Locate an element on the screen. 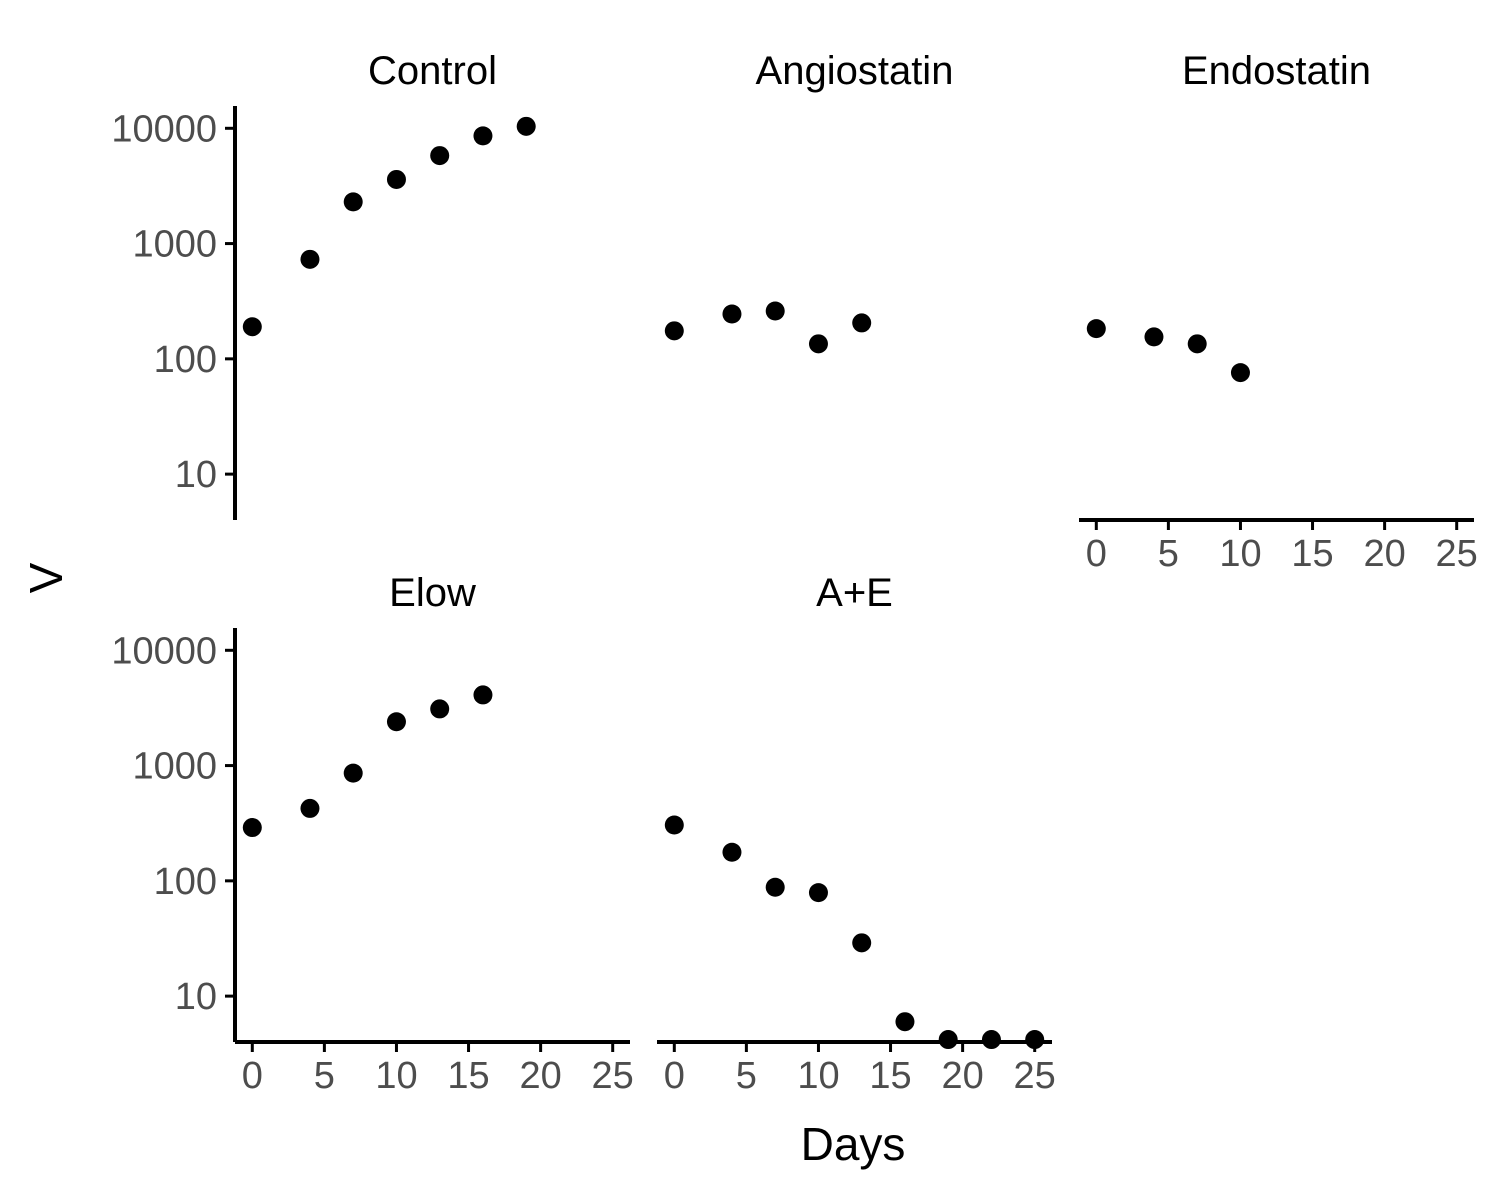 The height and width of the screenshot is (1200, 1500). facet-panel-0: Control 10 100 1000 10000 is located at coordinates (323, 284).